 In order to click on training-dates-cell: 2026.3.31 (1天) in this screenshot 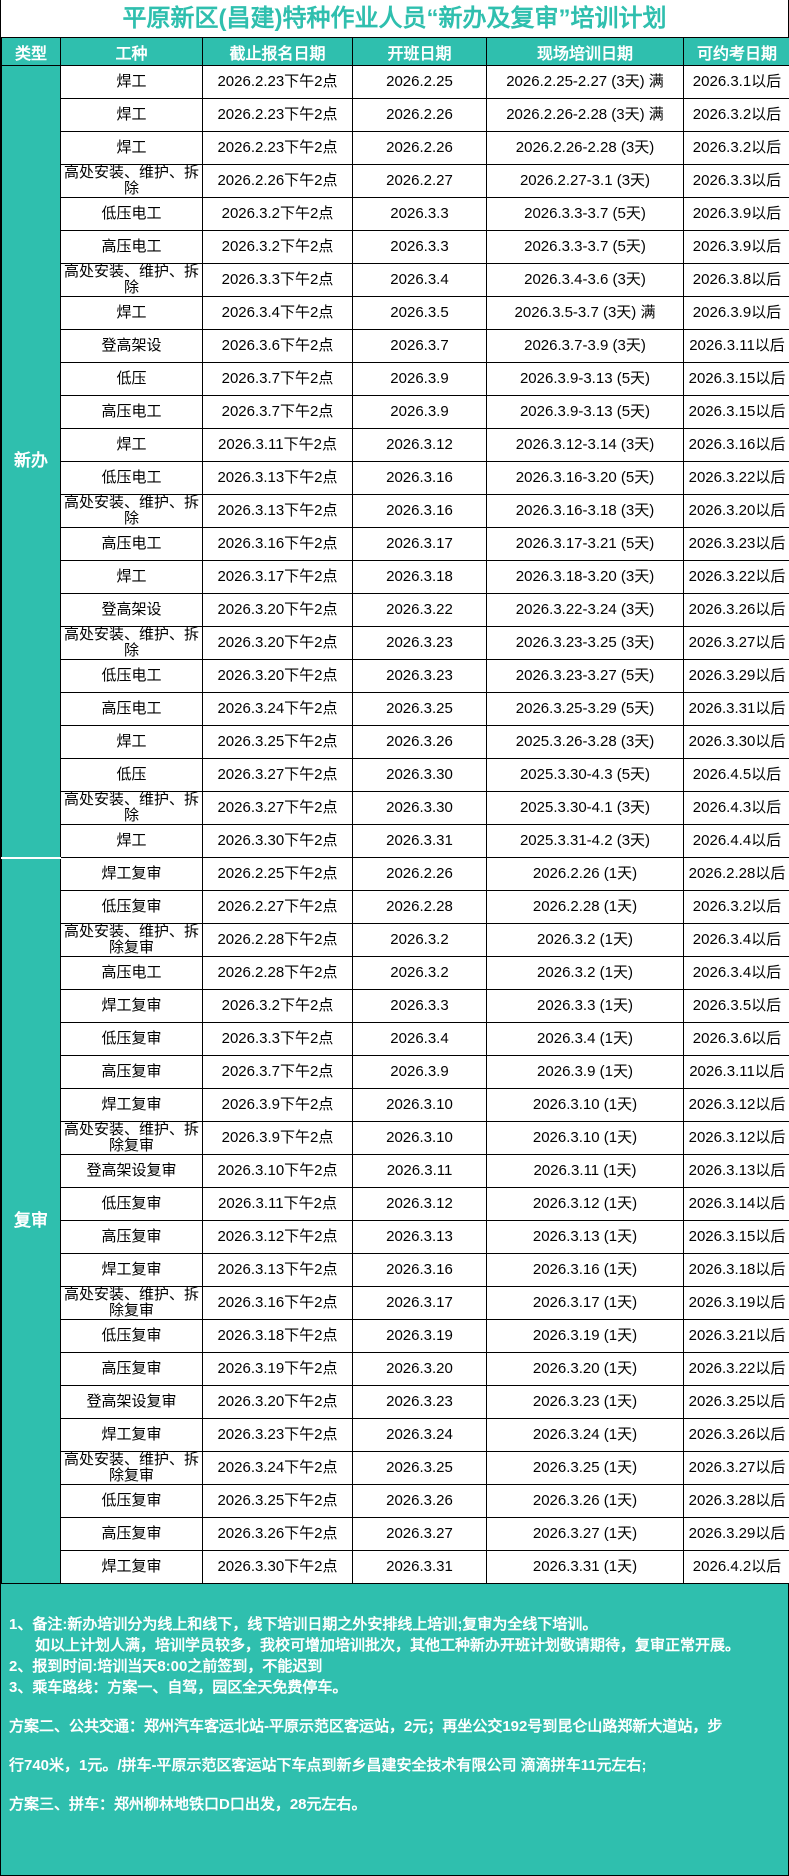, I will do `click(585, 1567)`.